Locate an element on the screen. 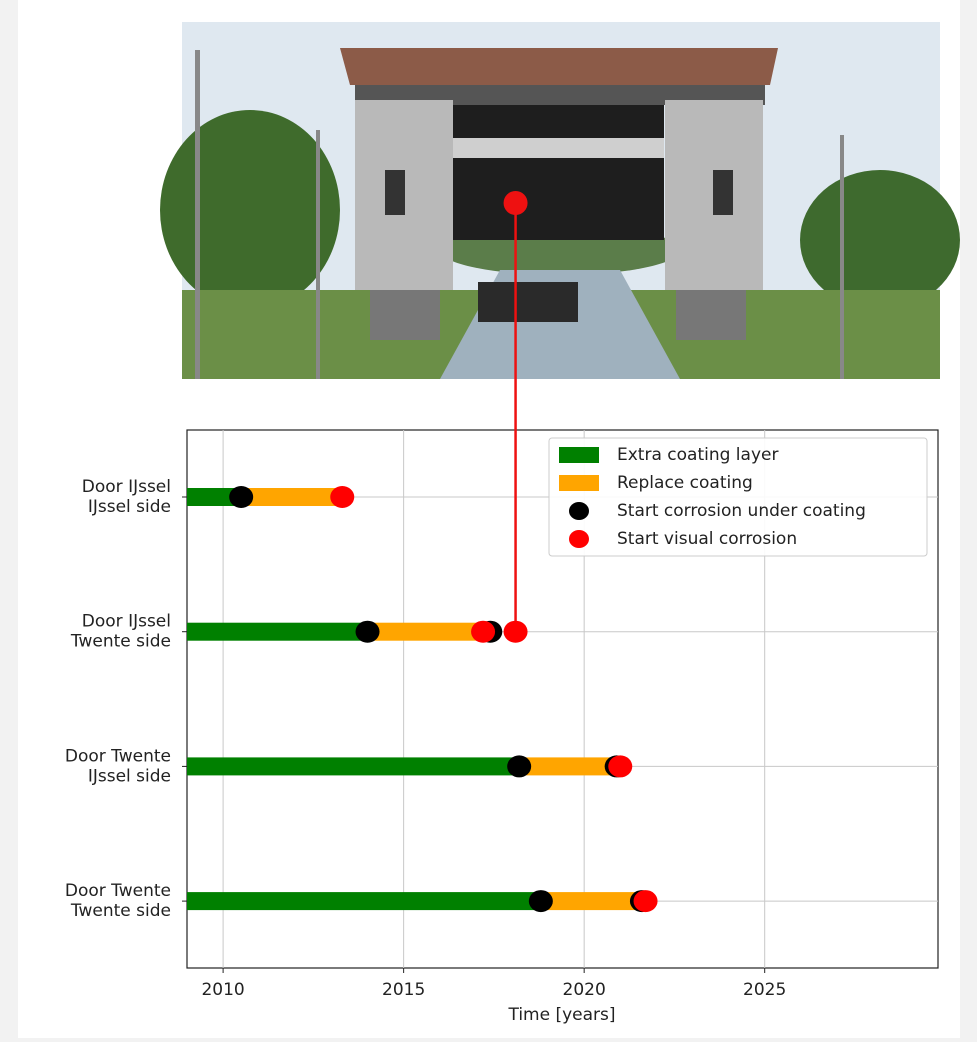 This screenshot has width=977, height=1042. connector-dot is located at coordinates (515, 203).